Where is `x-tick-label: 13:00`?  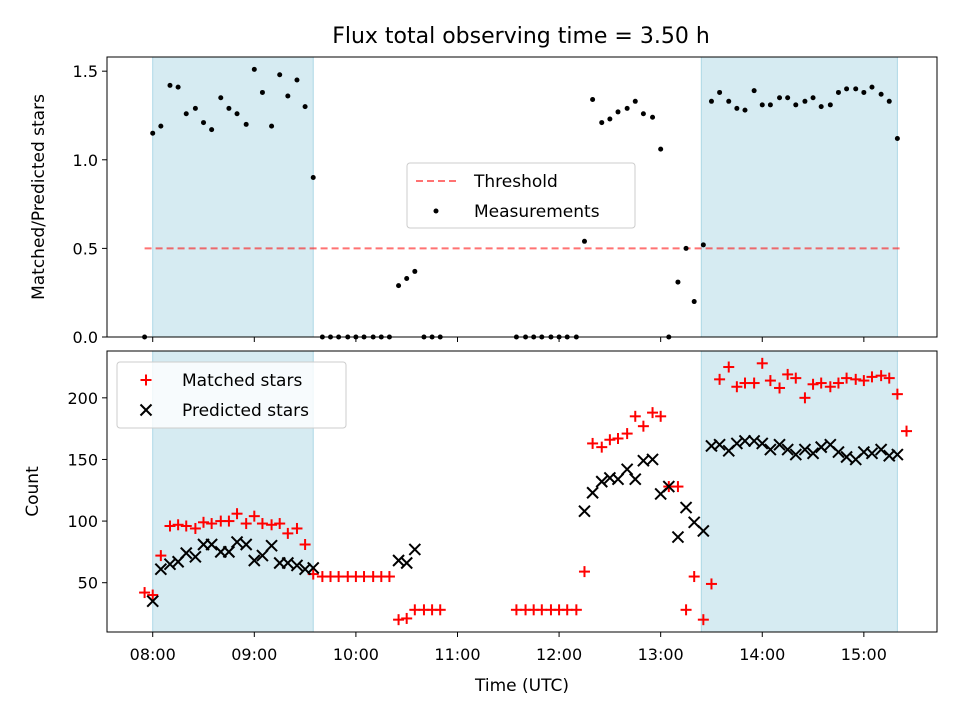 x-tick-label: 13:00 is located at coordinates (661, 654).